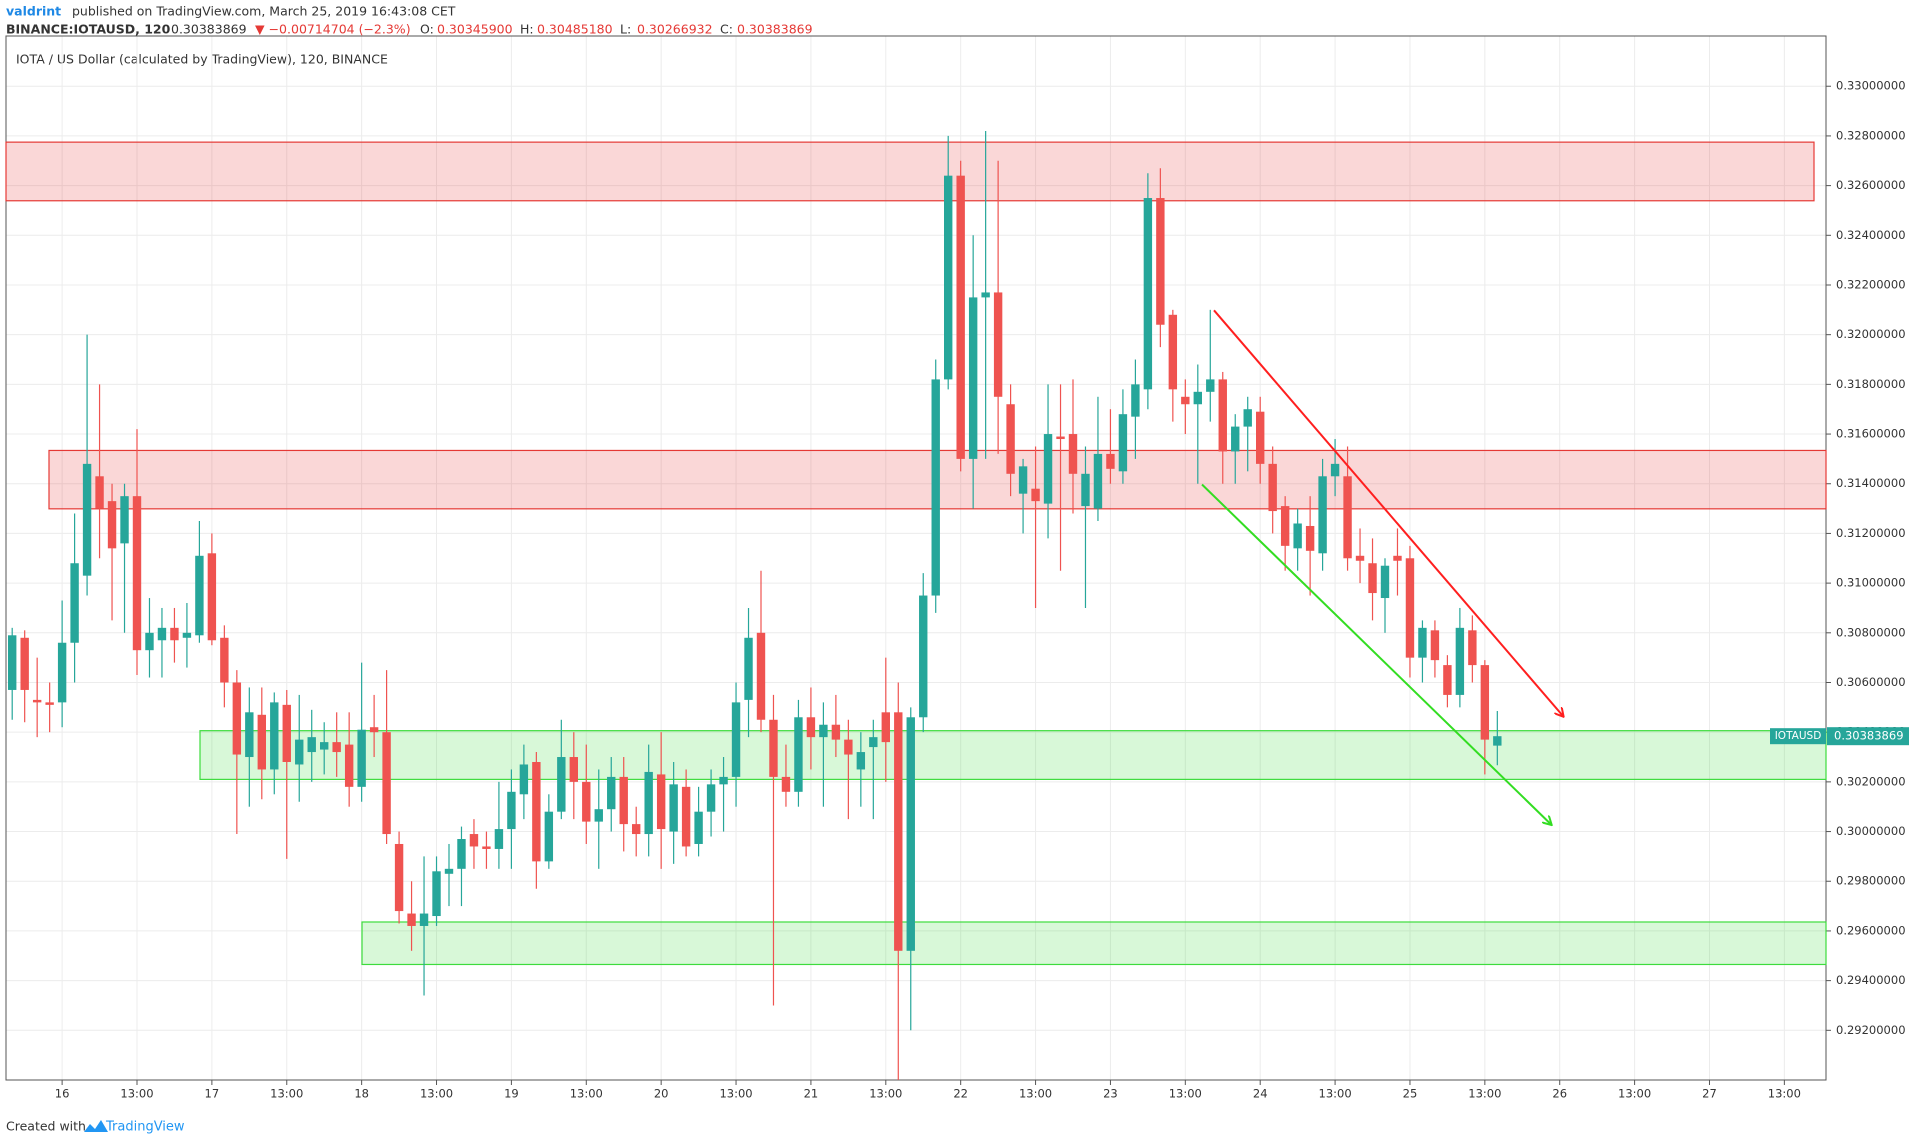  What do you see at coordinates (1871, 881) in the screenshot?
I see `y-tick-label: 0.29800000` at bounding box center [1871, 881].